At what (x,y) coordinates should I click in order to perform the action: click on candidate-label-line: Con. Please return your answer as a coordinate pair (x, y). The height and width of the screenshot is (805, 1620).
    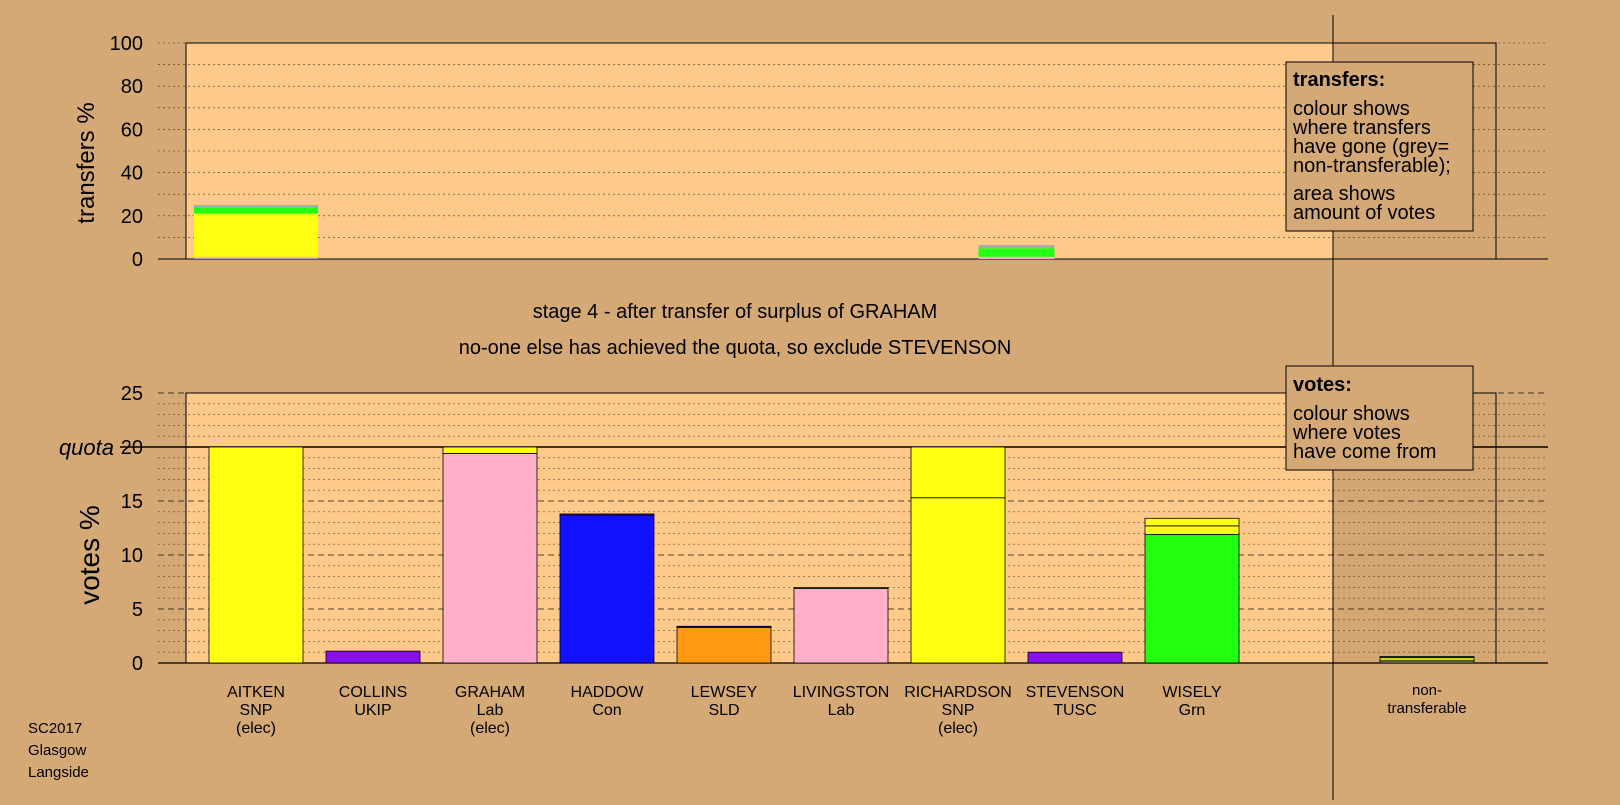
    Looking at the image, I should click on (606, 710).